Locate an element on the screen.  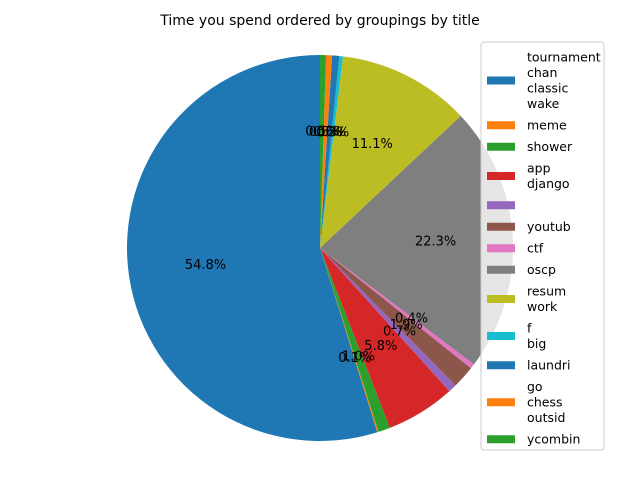
pie-percent-label: 0.4% is located at coordinates (411, 318).